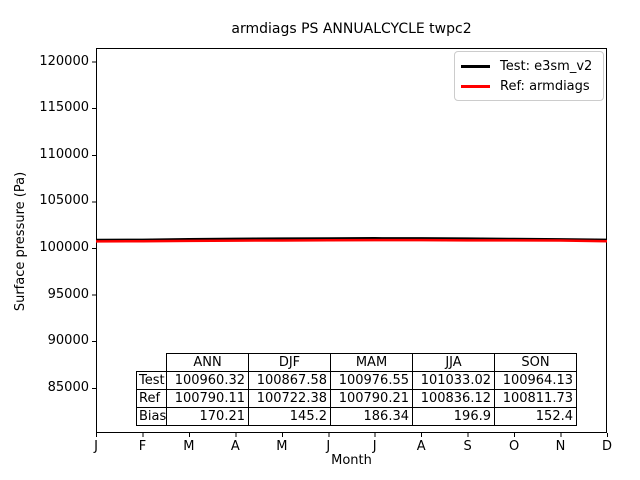 The height and width of the screenshot is (480, 640). What do you see at coordinates (152, 363) in the screenshot?
I see `table-corner-cell` at bounding box center [152, 363].